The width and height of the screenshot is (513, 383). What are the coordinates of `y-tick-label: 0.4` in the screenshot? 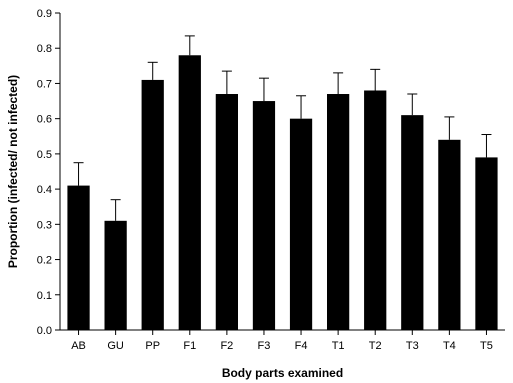 It's located at (44, 190).